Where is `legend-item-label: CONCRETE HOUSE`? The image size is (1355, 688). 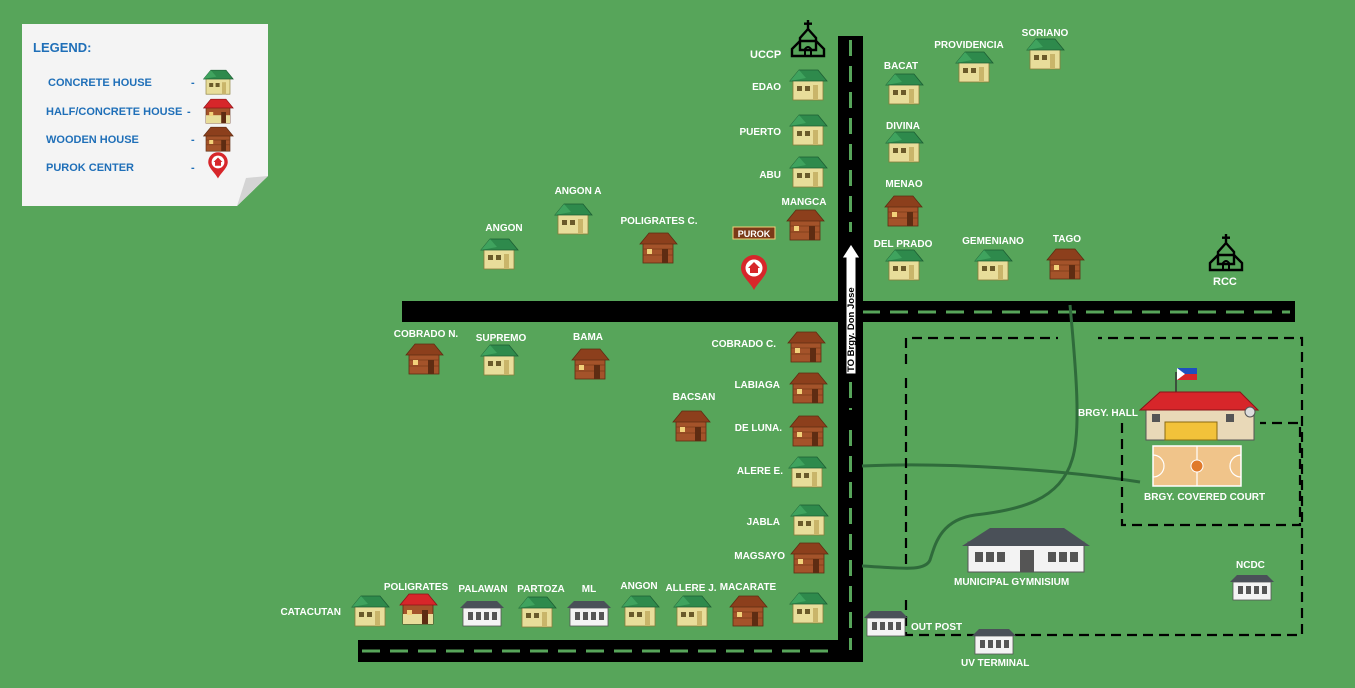
legend-item-label: CONCRETE HOUSE is located at coordinates (100, 83).